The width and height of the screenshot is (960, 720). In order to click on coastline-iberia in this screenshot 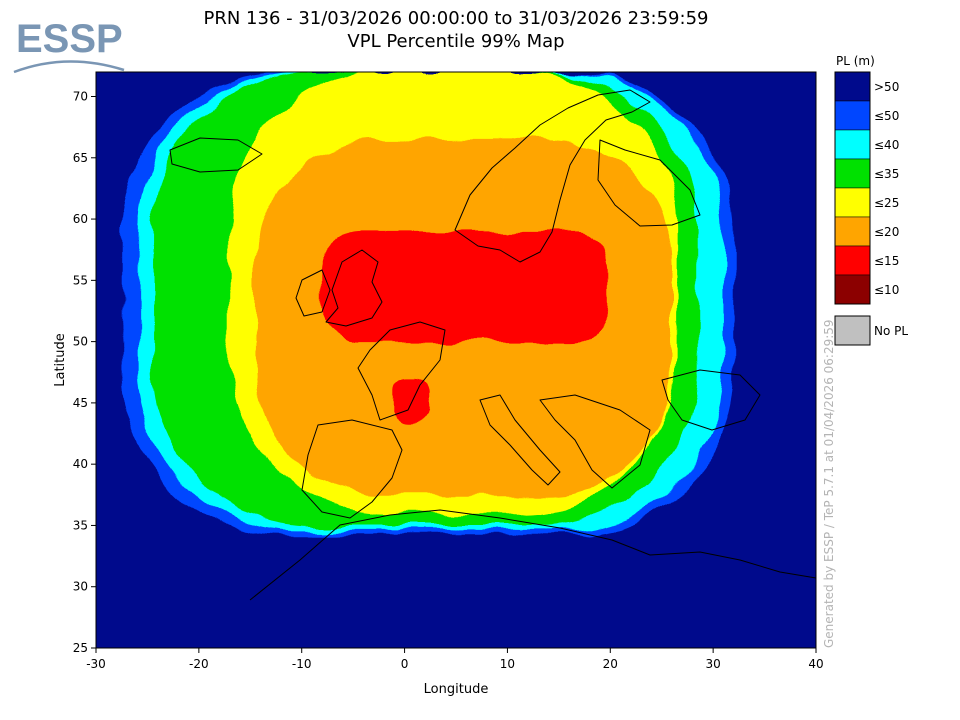, I will do `click(352, 469)`.